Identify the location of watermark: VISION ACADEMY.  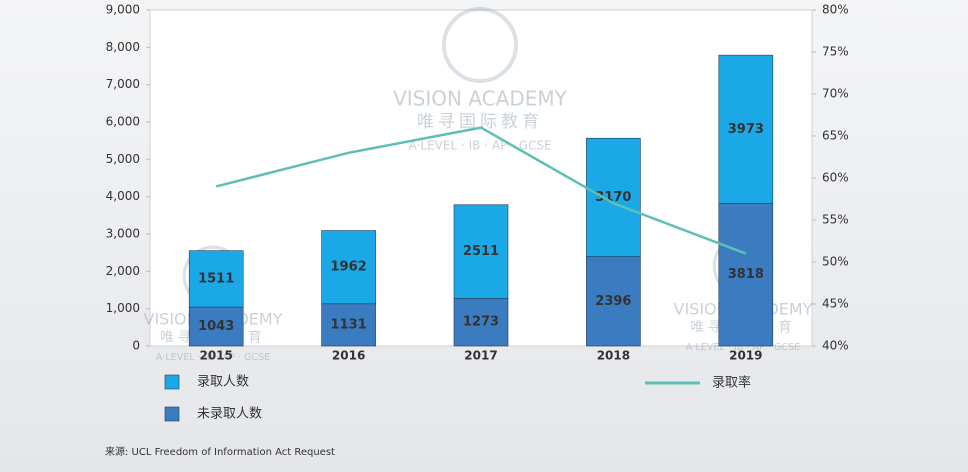
(480, 99).